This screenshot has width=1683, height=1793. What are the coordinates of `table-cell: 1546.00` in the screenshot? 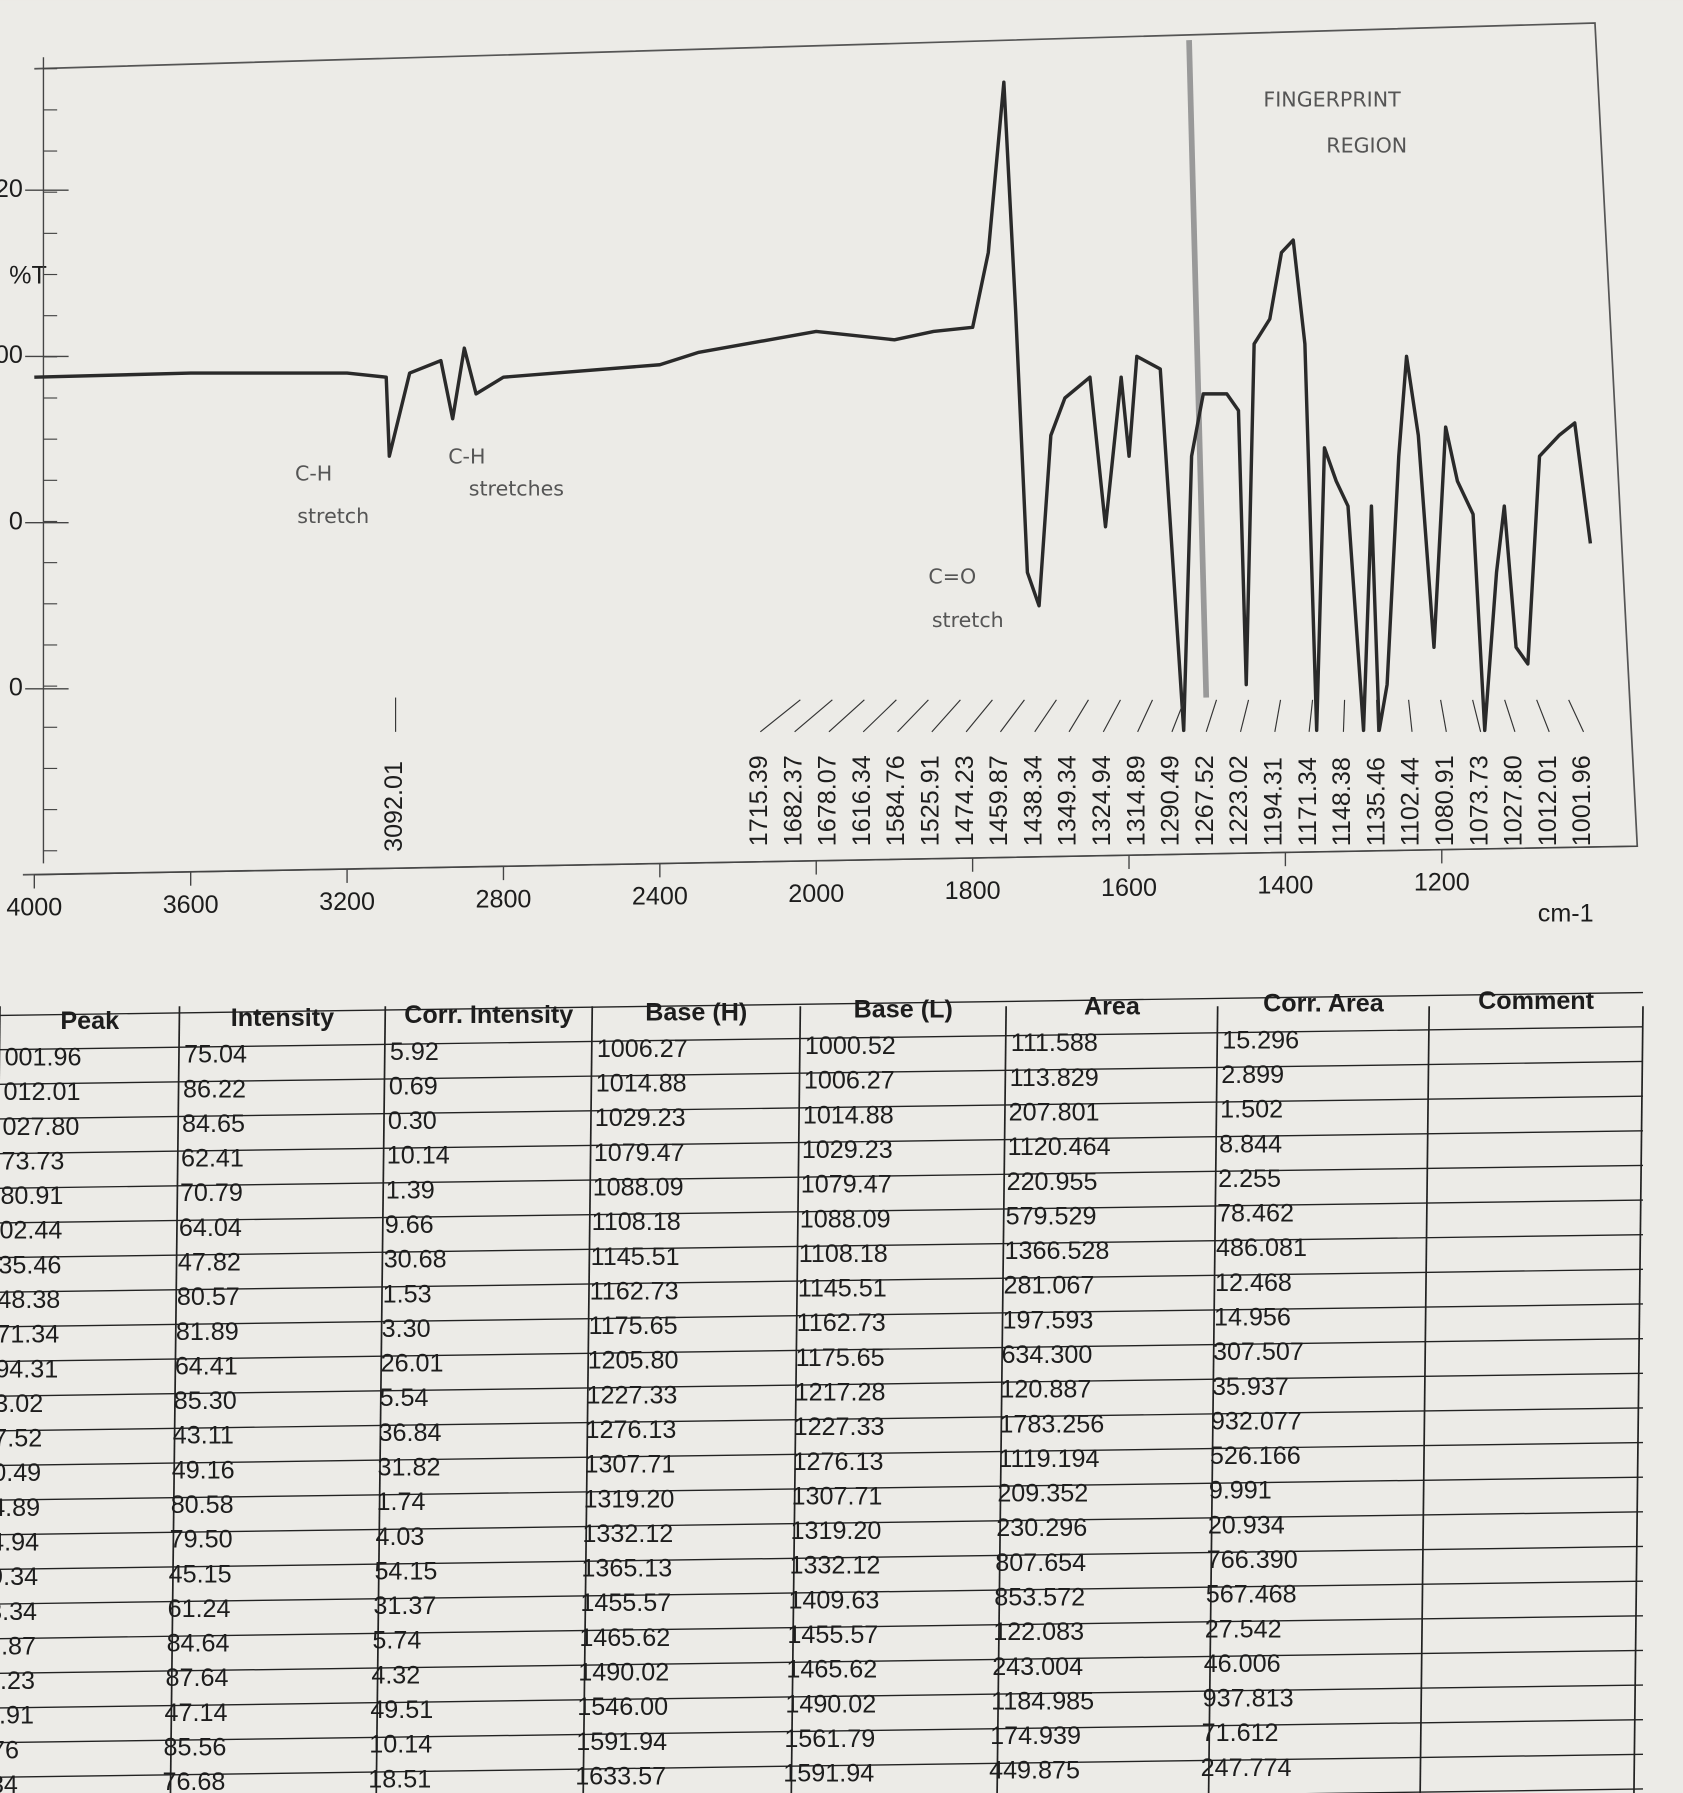 It's located at (622, 1707).